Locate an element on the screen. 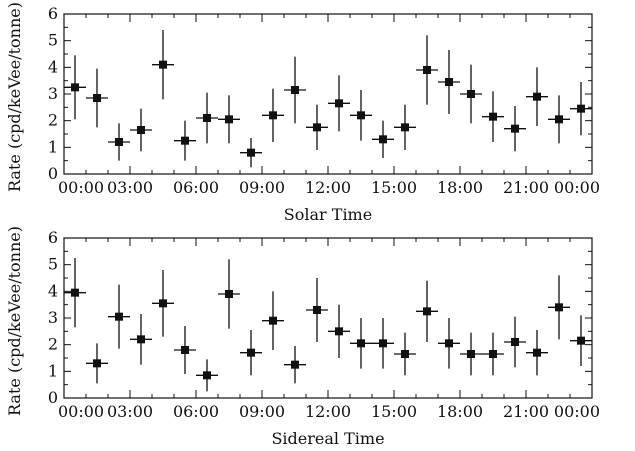  sidereal-x-tick-label: 15:00 is located at coordinates (394, 411).